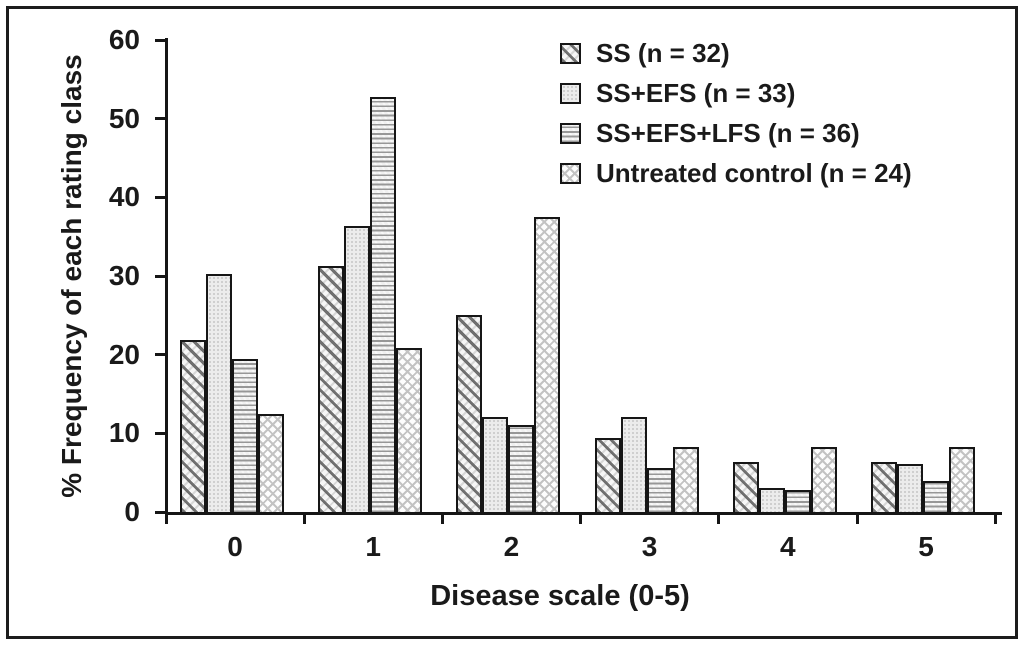  Describe the element at coordinates (560, 596) in the screenshot. I see `x-axis-title: Disease scale (0-5)` at that location.